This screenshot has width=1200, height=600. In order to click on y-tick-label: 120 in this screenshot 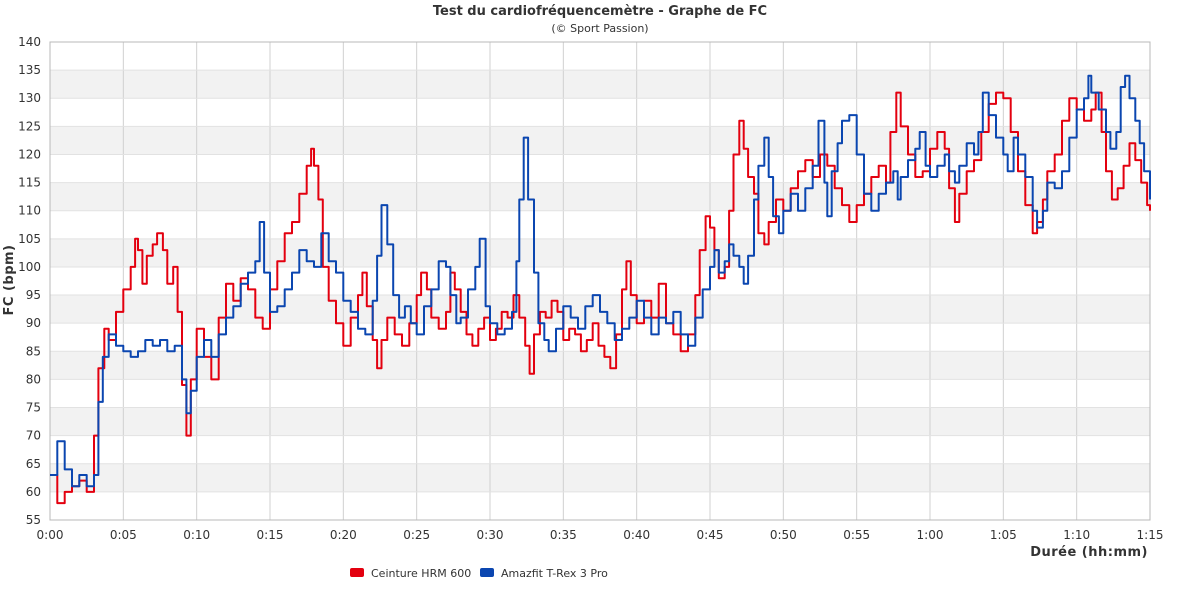, I will do `click(29, 154)`.